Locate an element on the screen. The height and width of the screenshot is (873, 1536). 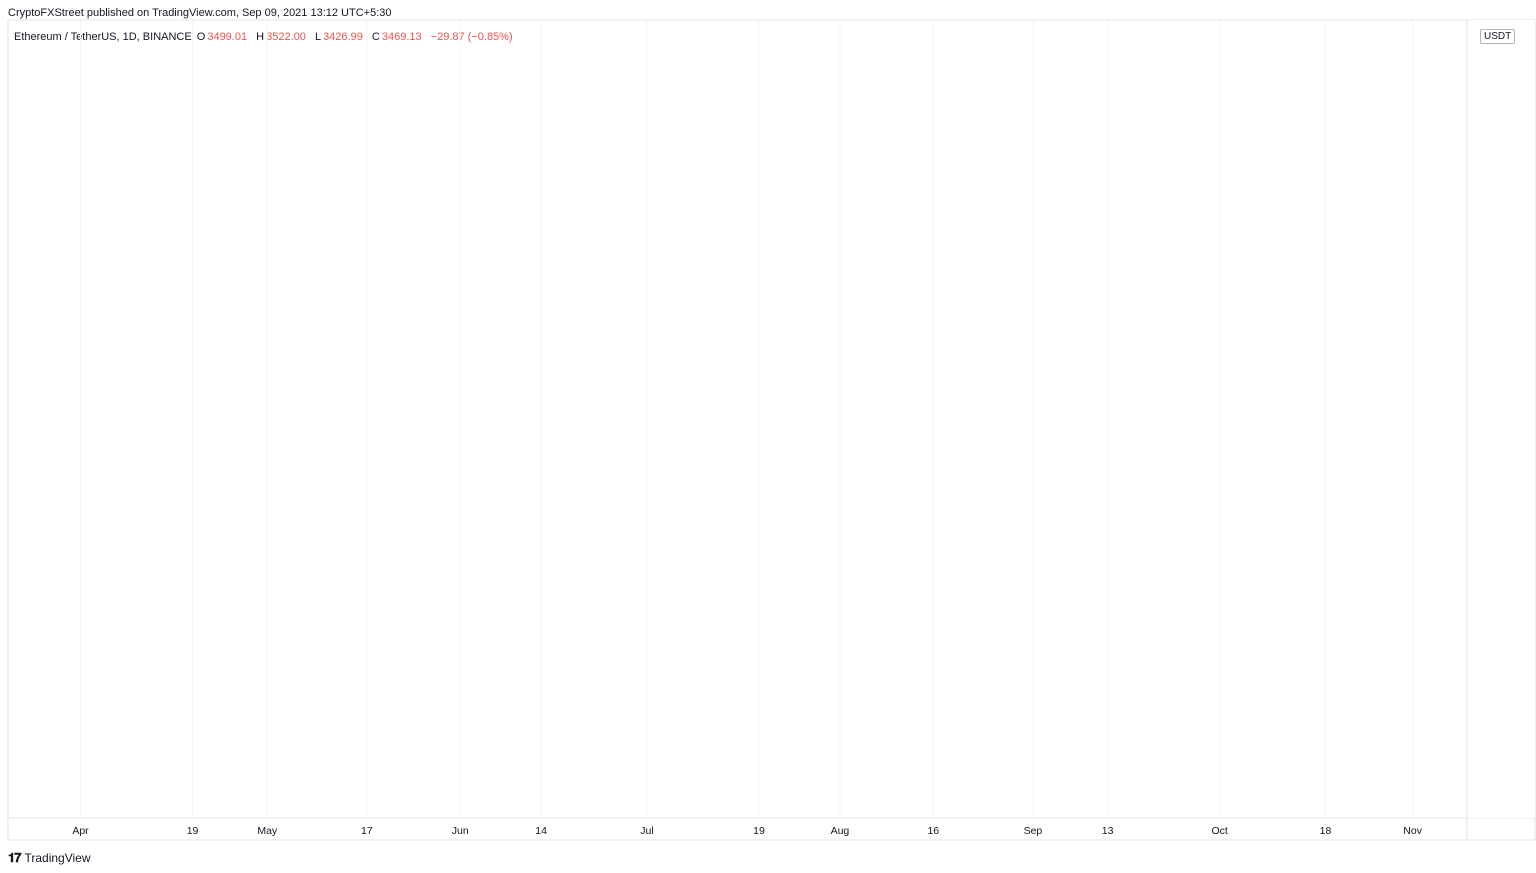
currency-badge: USDT is located at coordinates (1498, 36).